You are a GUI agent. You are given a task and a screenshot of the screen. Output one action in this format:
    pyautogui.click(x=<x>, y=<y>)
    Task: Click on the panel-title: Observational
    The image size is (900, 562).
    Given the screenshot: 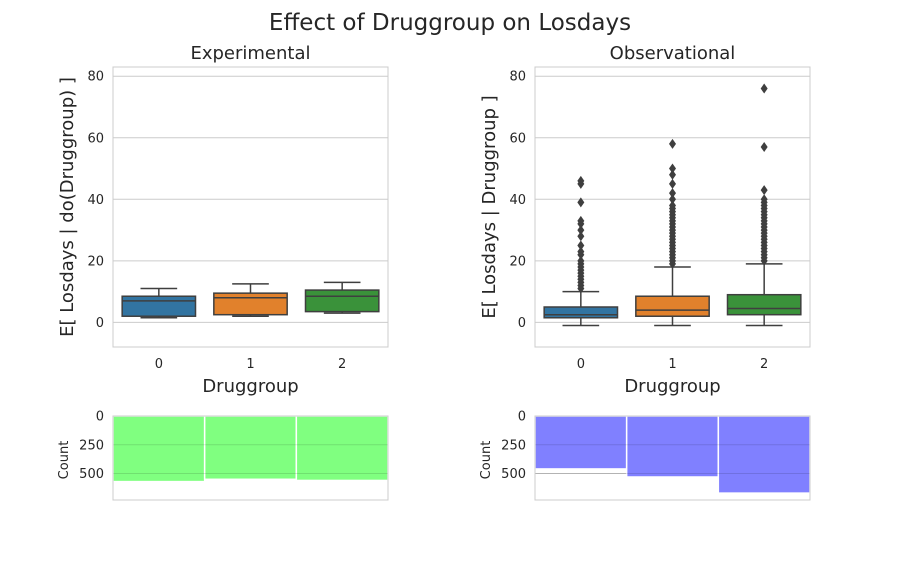 What is the action you would take?
    pyautogui.click(x=673, y=53)
    